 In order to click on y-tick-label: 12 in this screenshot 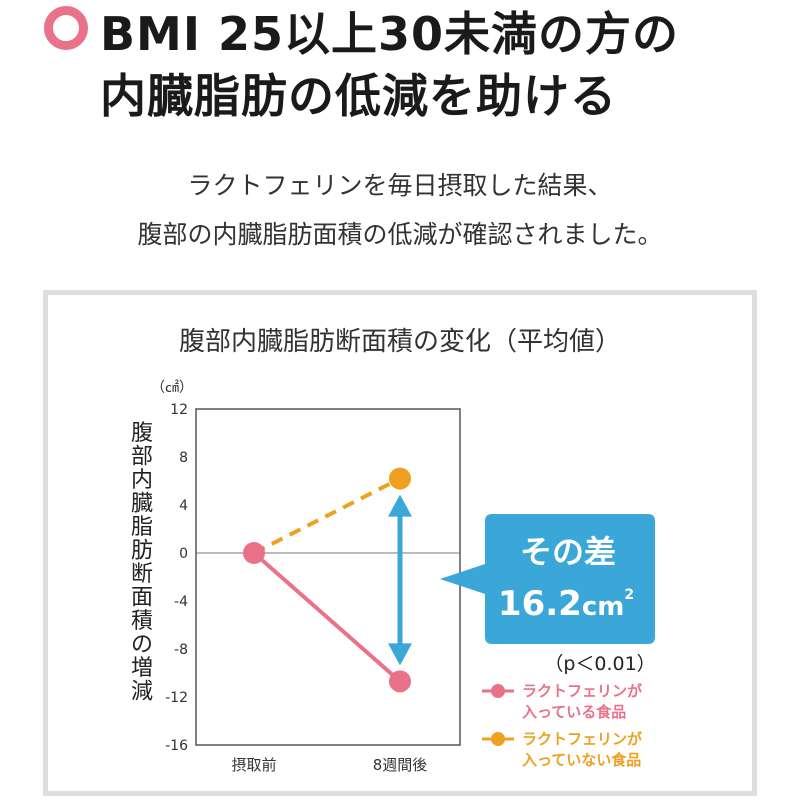, I will do `click(179, 410)`.